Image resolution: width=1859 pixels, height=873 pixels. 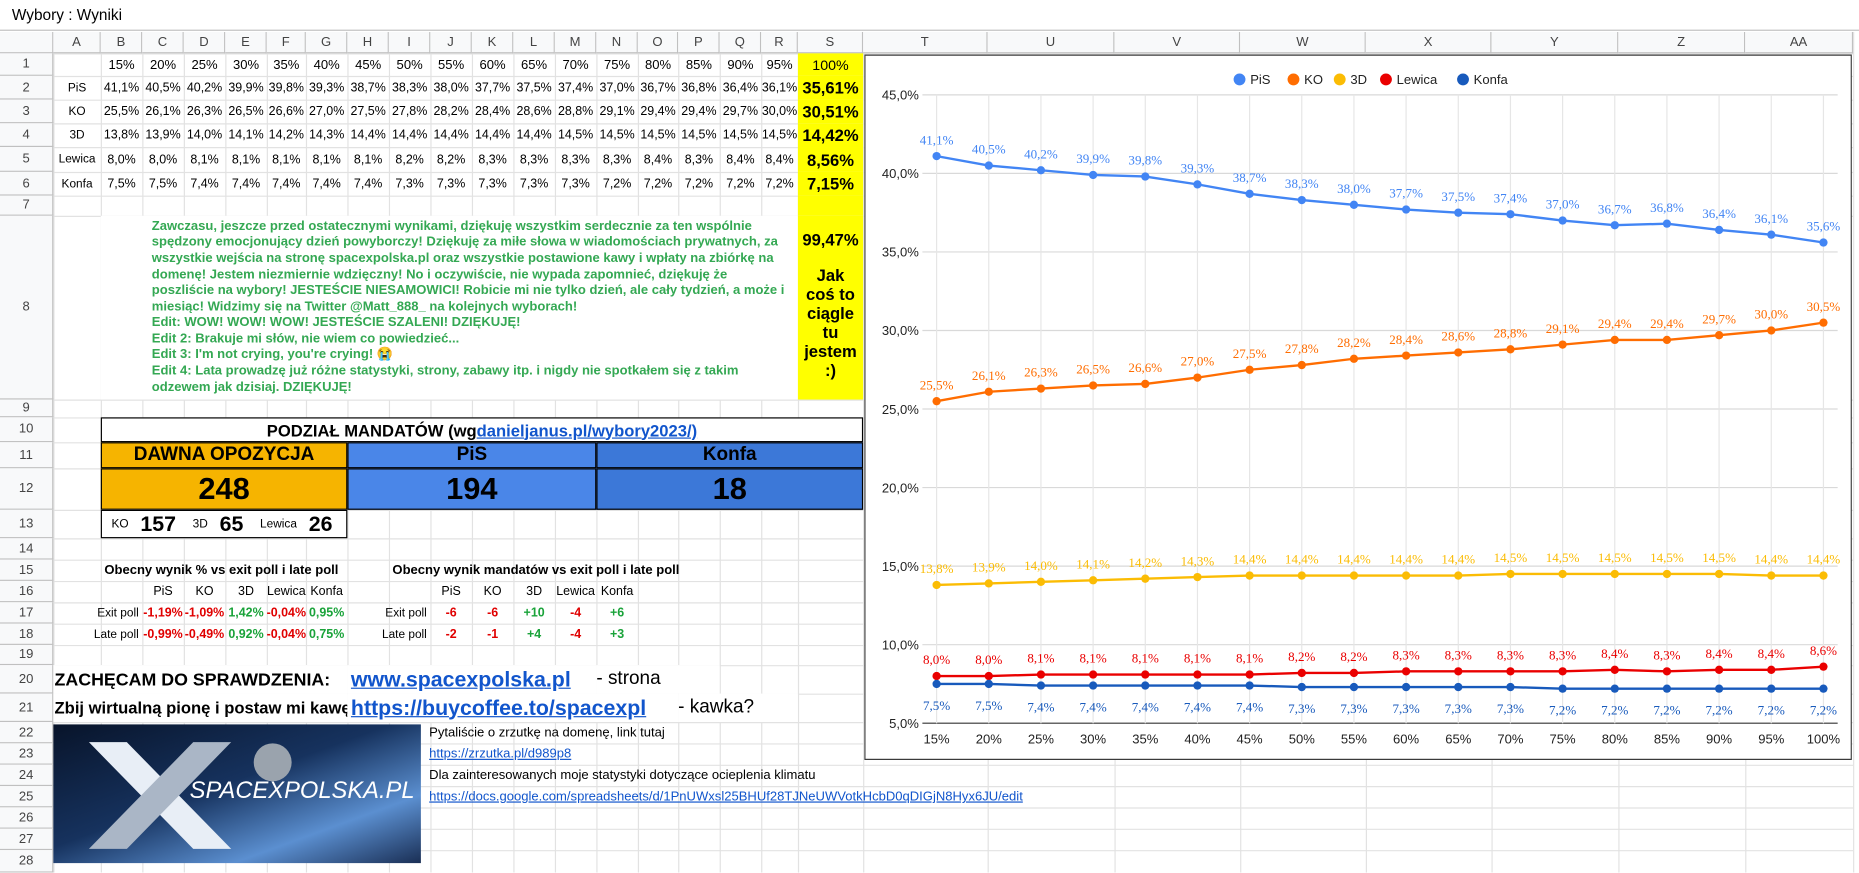 What do you see at coordinates (1302, 183) in the screenshot?
I see `data-label: 38,3%` at bounding box center [1302, 183].